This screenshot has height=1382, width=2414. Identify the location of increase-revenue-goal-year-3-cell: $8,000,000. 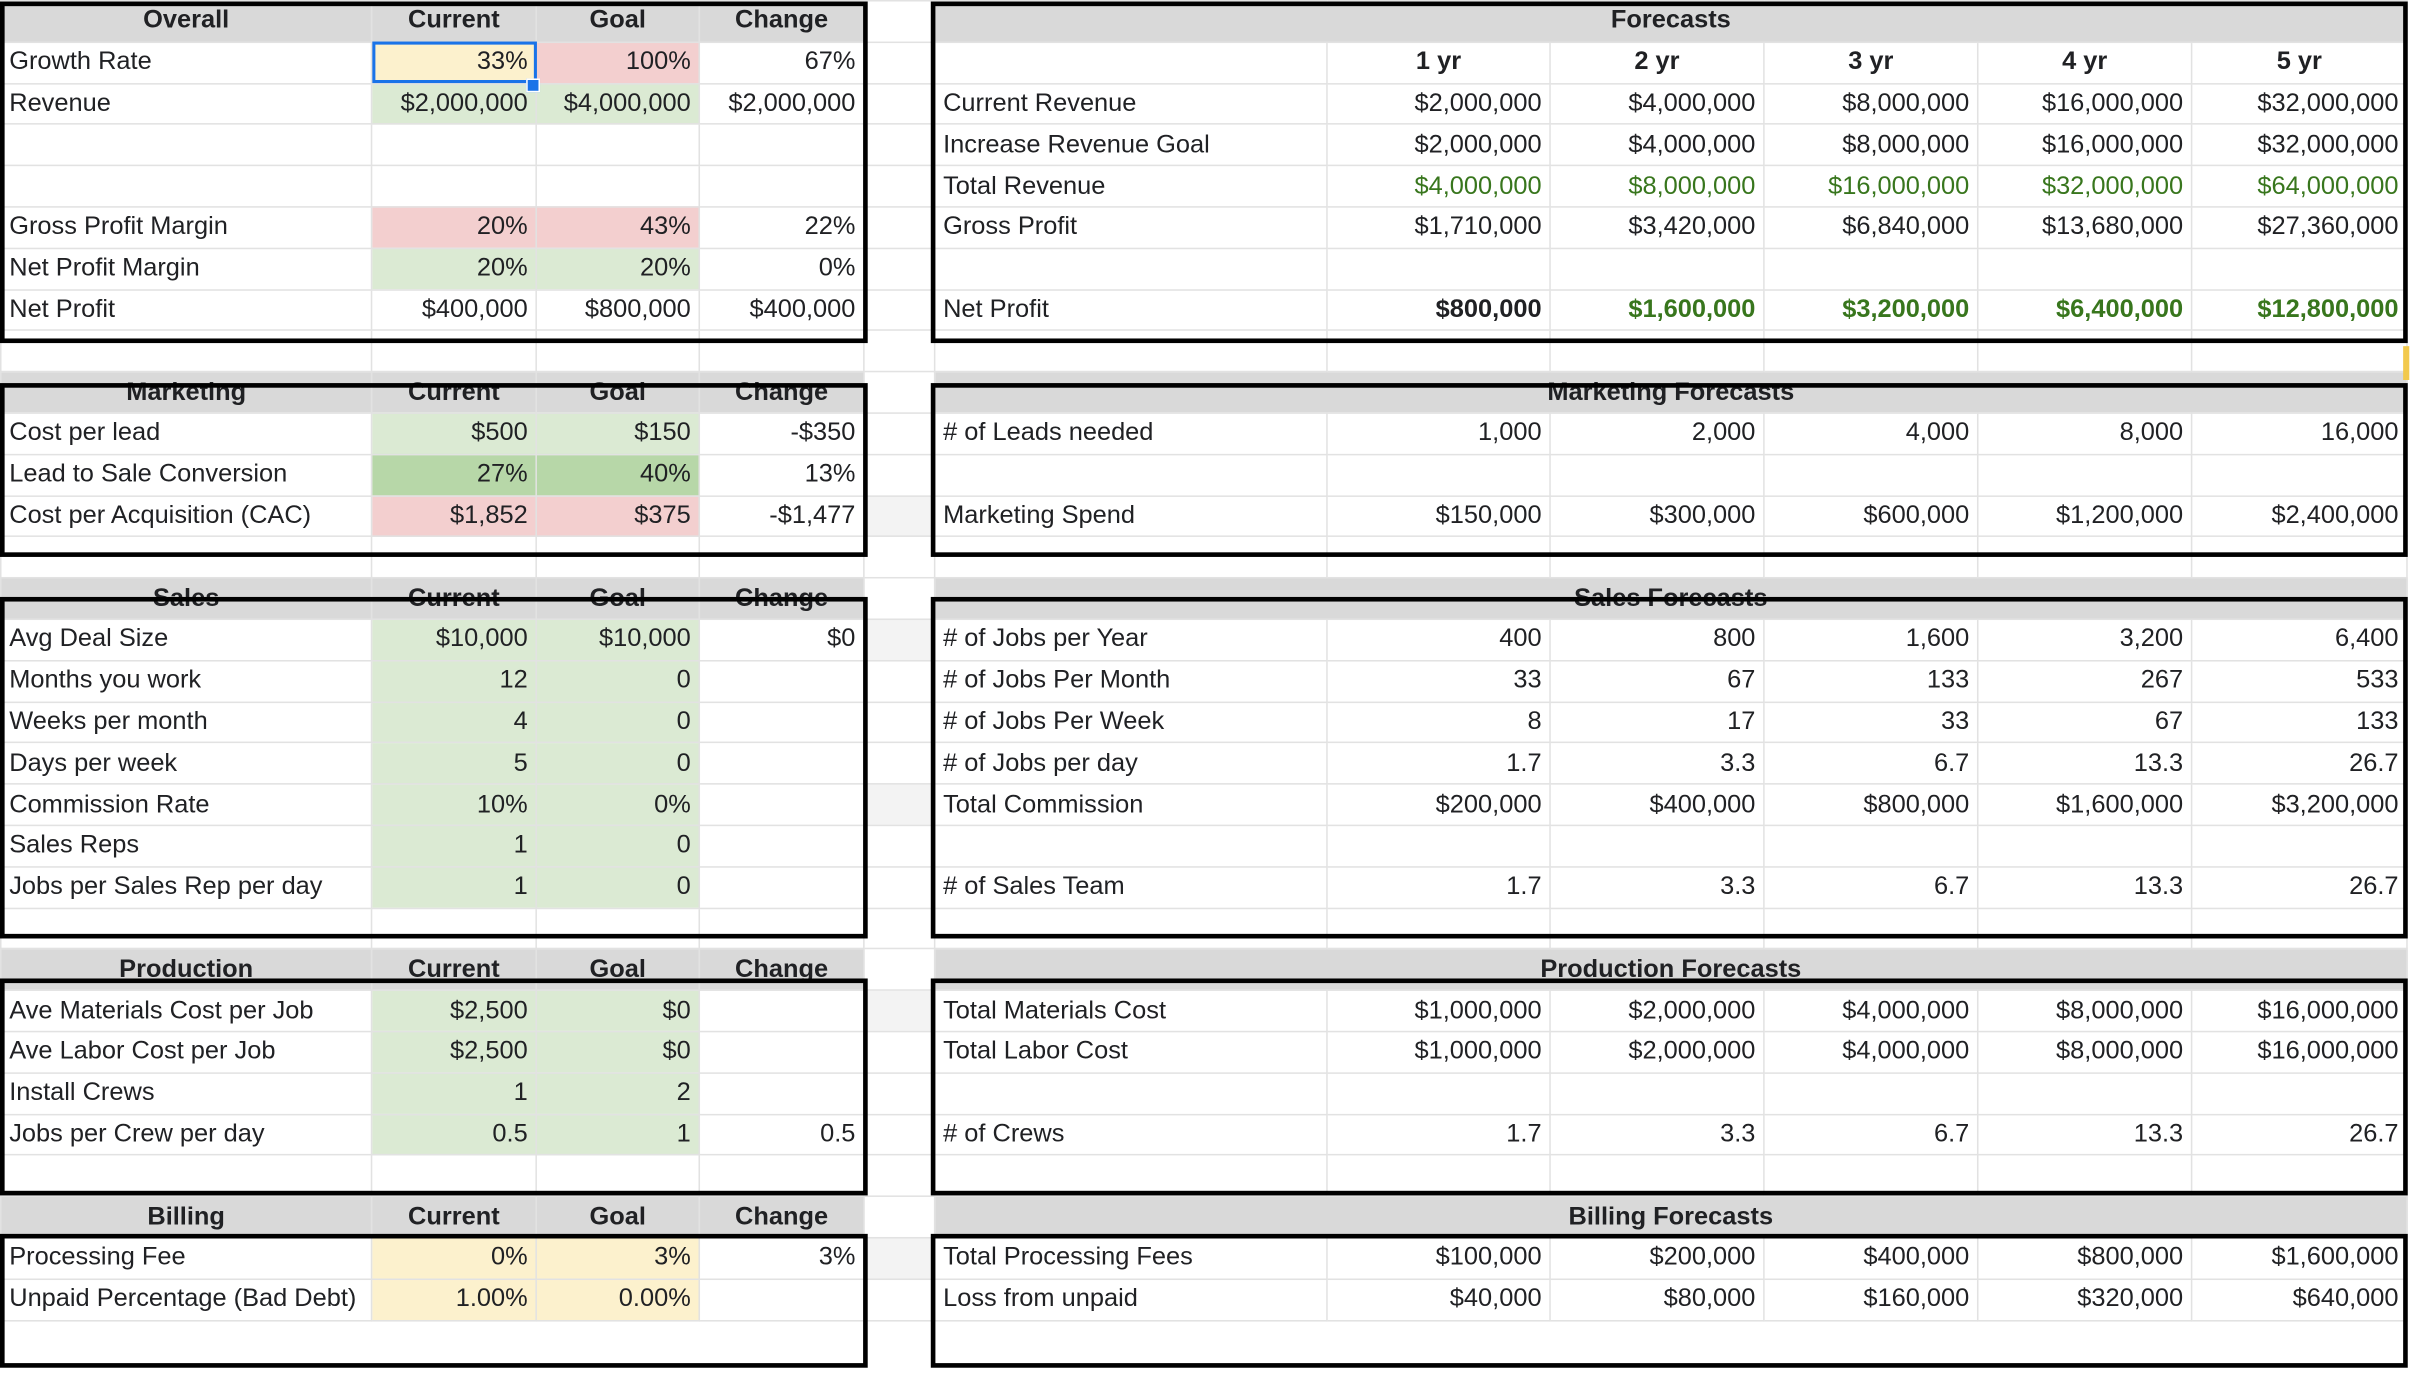
(1871, 145).